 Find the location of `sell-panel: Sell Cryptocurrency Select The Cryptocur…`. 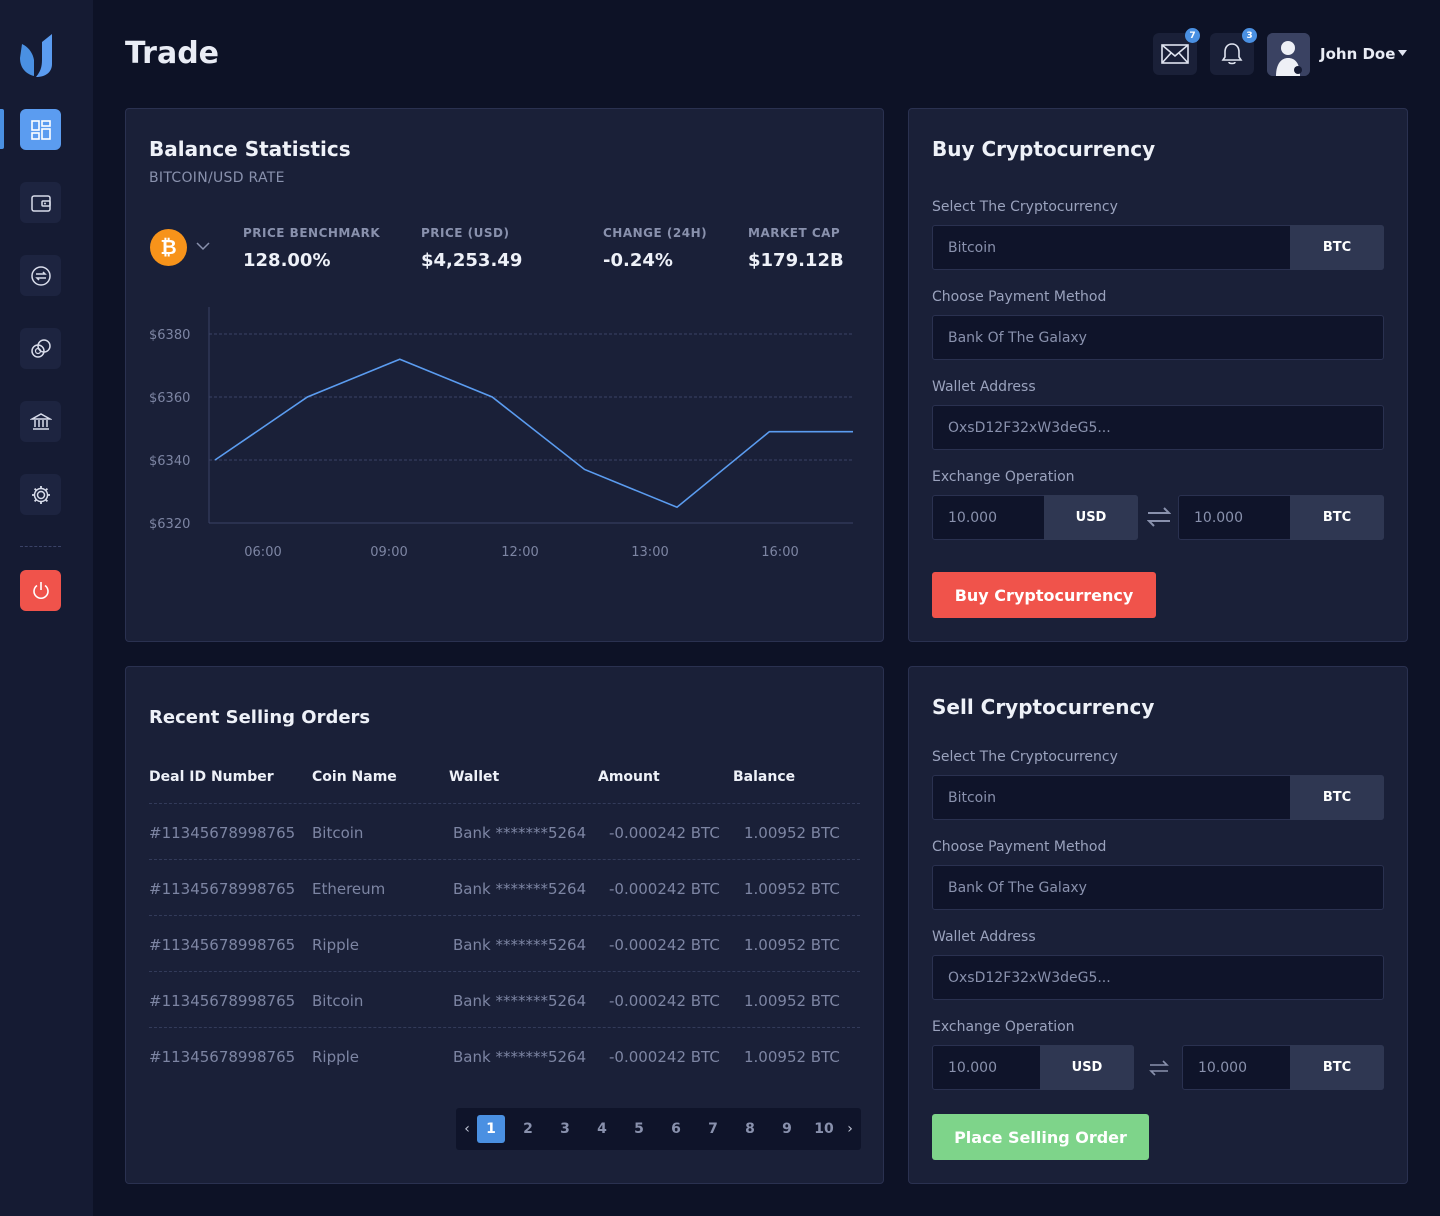

sell-panel: Sell Cryptocurrency Select The Cryptocur… is located at coordinates (1158, 925).